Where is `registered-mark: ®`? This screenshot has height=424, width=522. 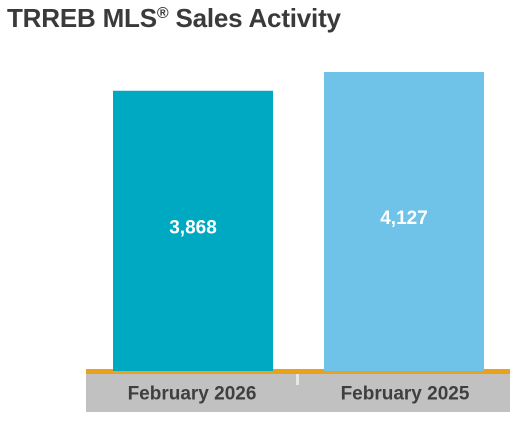 registered-mark: ® is located at coordinates (162, 13).